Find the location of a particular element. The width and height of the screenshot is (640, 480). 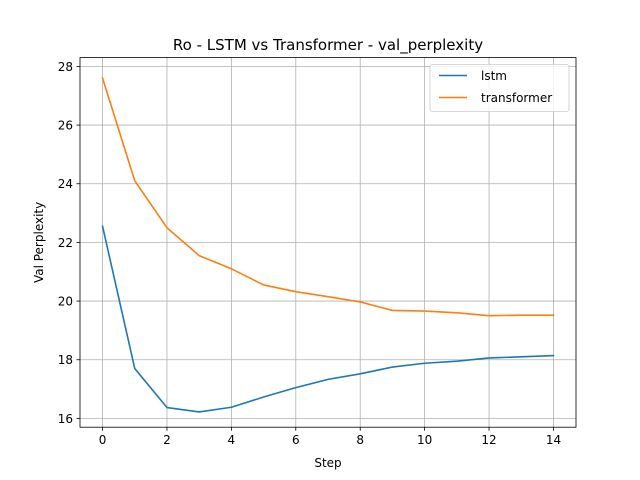

y-axis-label: Val Perplexity is located at coordinates (39, 242).